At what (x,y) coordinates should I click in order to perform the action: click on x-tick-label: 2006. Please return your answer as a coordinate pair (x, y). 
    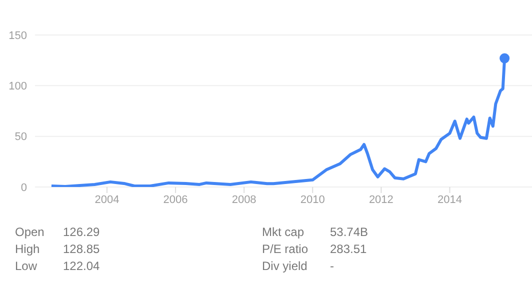
    Looking at the image, I should click on (175, 200).